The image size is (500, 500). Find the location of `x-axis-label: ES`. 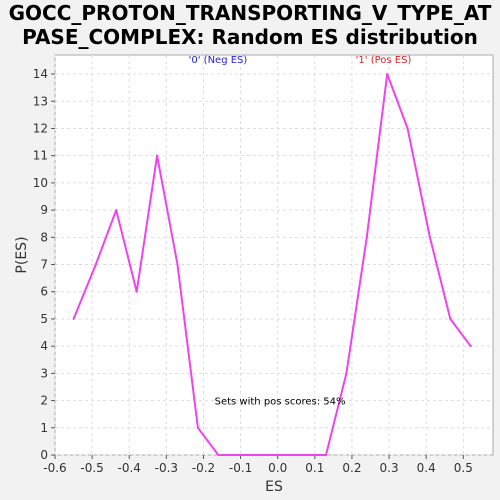

x-axis-label: ES is located at coordinates (274, 487).